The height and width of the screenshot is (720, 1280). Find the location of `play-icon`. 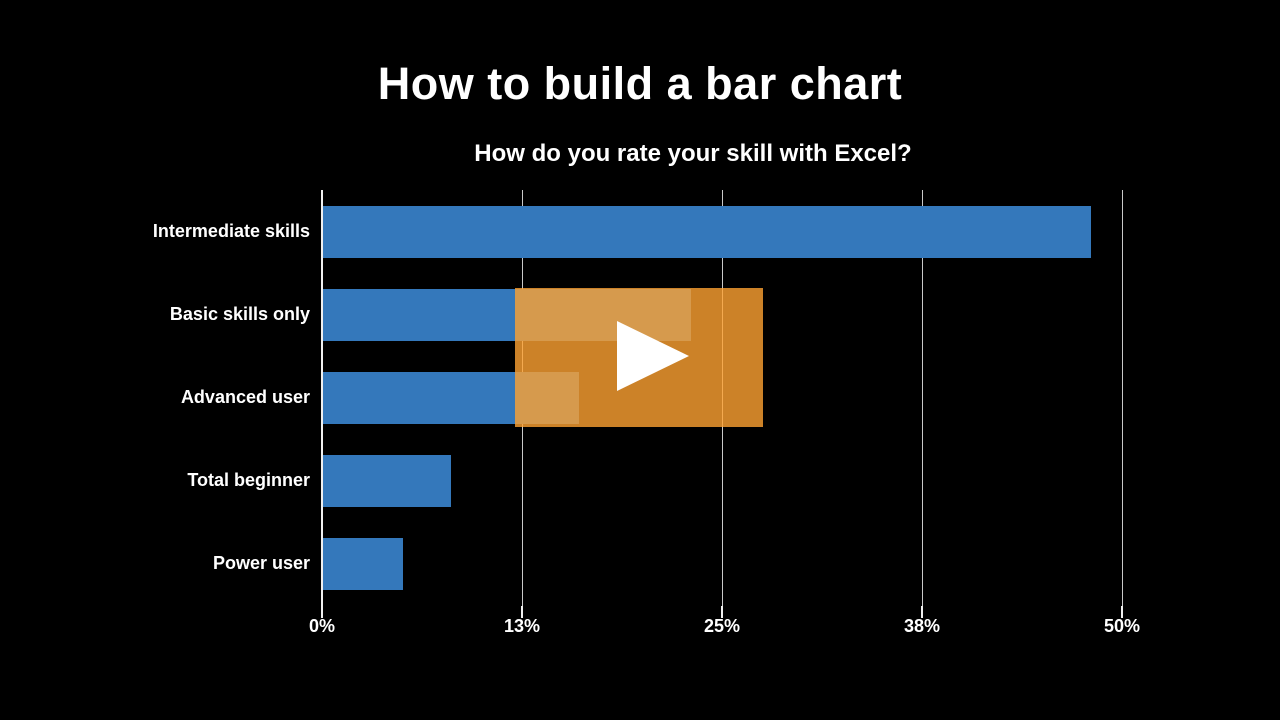

play-icon is located at coordinates (653, 356).